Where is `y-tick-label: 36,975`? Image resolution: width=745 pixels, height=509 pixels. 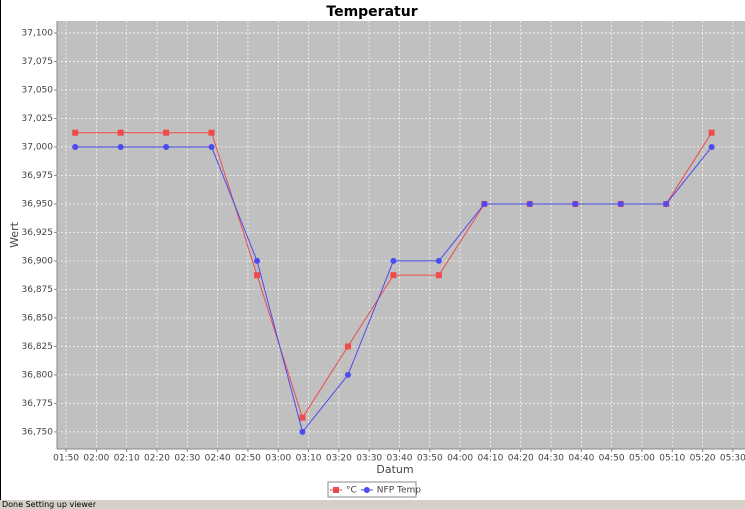
y-tick-label: 36,975 is located at coordinates (38, 176).